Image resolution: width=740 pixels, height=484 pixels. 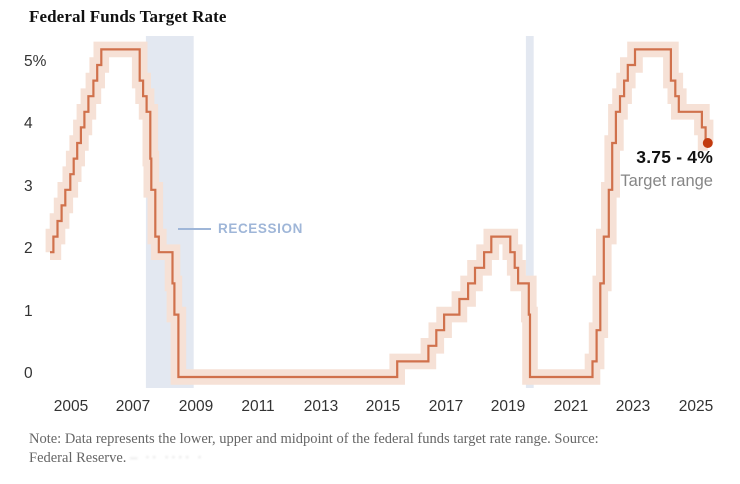 What do you see at coordinates (383, 406) in the screenshot?
I see `x-tick-label: 2015` at bounding box center [383, 406].